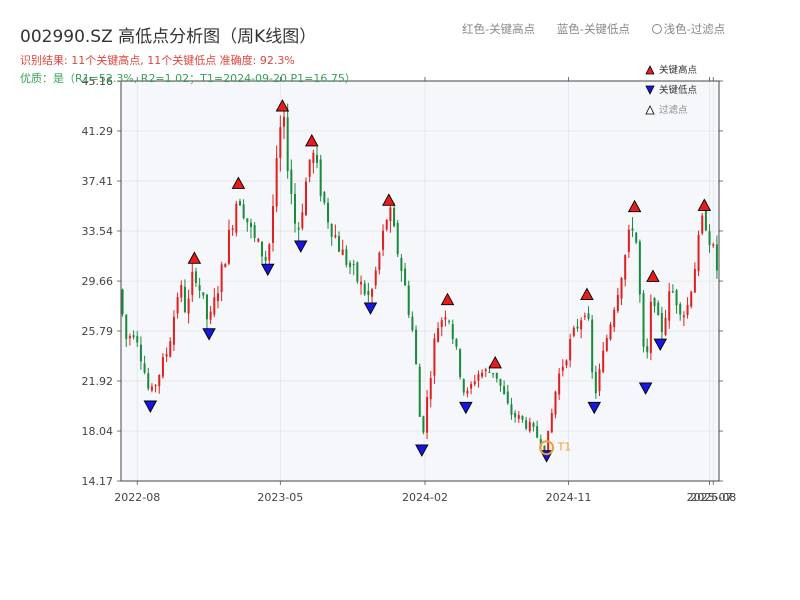 The image size is (800, 600). Describe the element at coordinates (168, 37) in the screenshot. I see `chart-title: 002990.SZ 高低点分析图（周K线图）` at that location.